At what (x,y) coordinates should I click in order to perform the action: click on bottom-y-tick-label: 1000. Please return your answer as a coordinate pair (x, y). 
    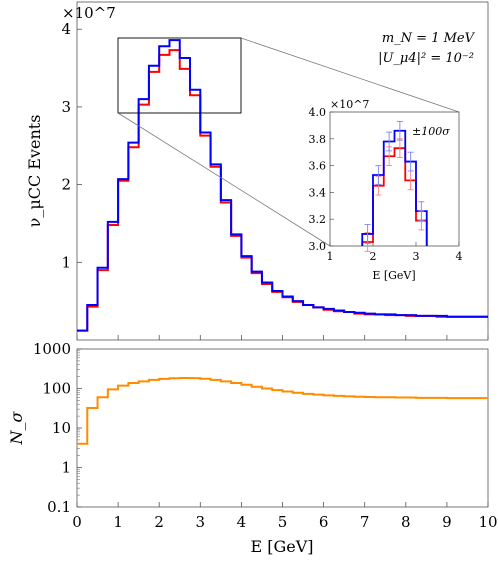
    Looking at the image, I should click on (52, 349).